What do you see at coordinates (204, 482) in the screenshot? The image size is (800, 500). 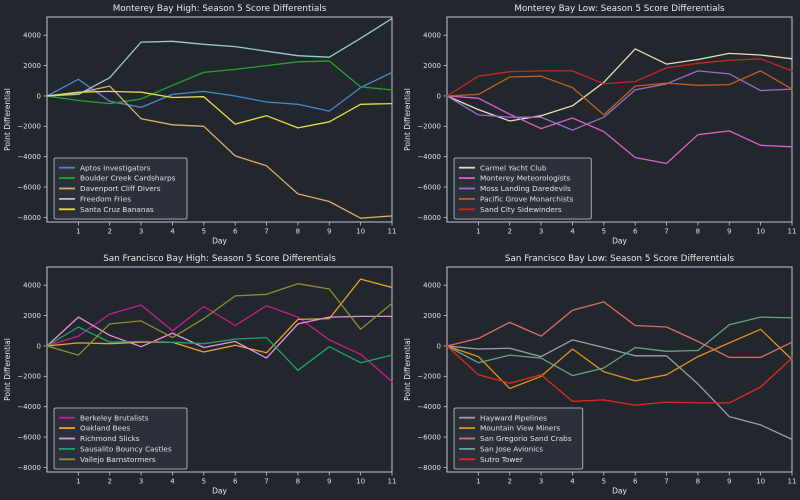 I see `x-tick-label: 5` at bounding box center [204, 482].